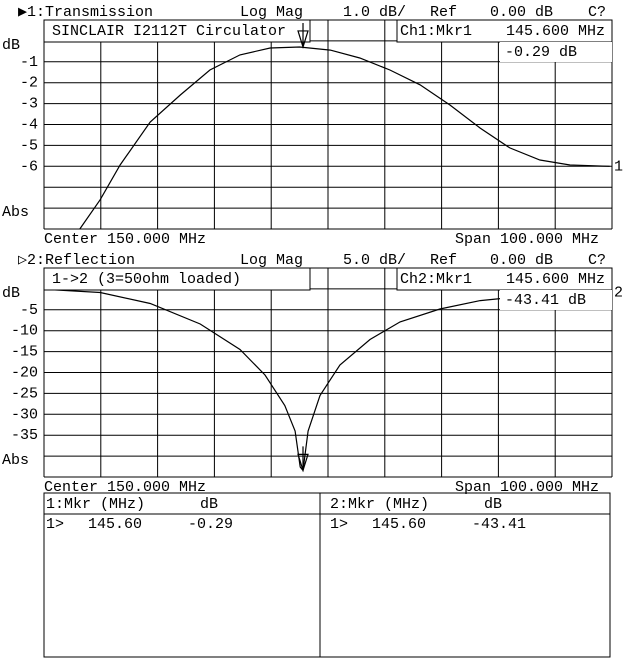  Describe the element at coordinates (24, 331) in the screenshot. I see `y-tick-label: -10` at that location.